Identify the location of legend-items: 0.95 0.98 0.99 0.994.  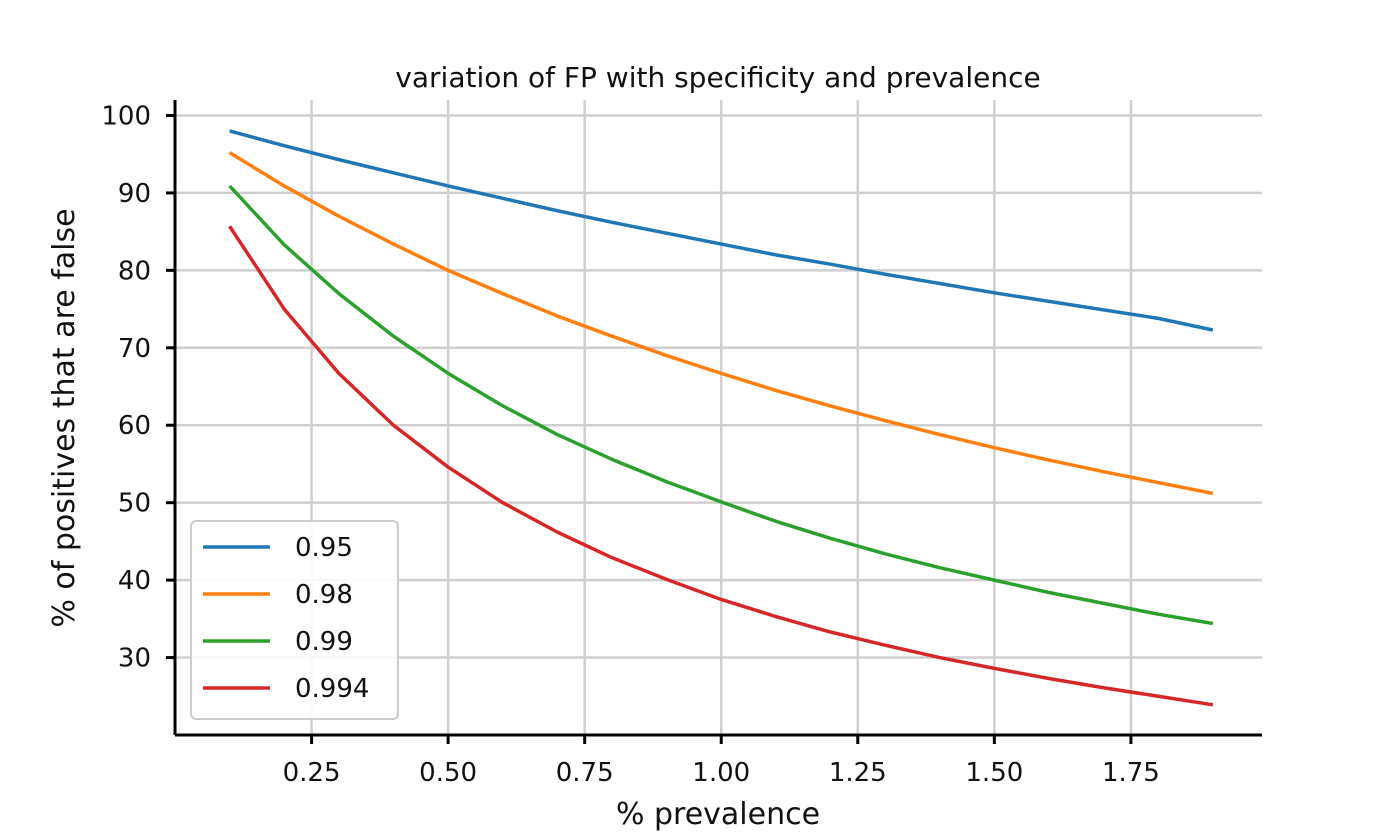
(286, 618).